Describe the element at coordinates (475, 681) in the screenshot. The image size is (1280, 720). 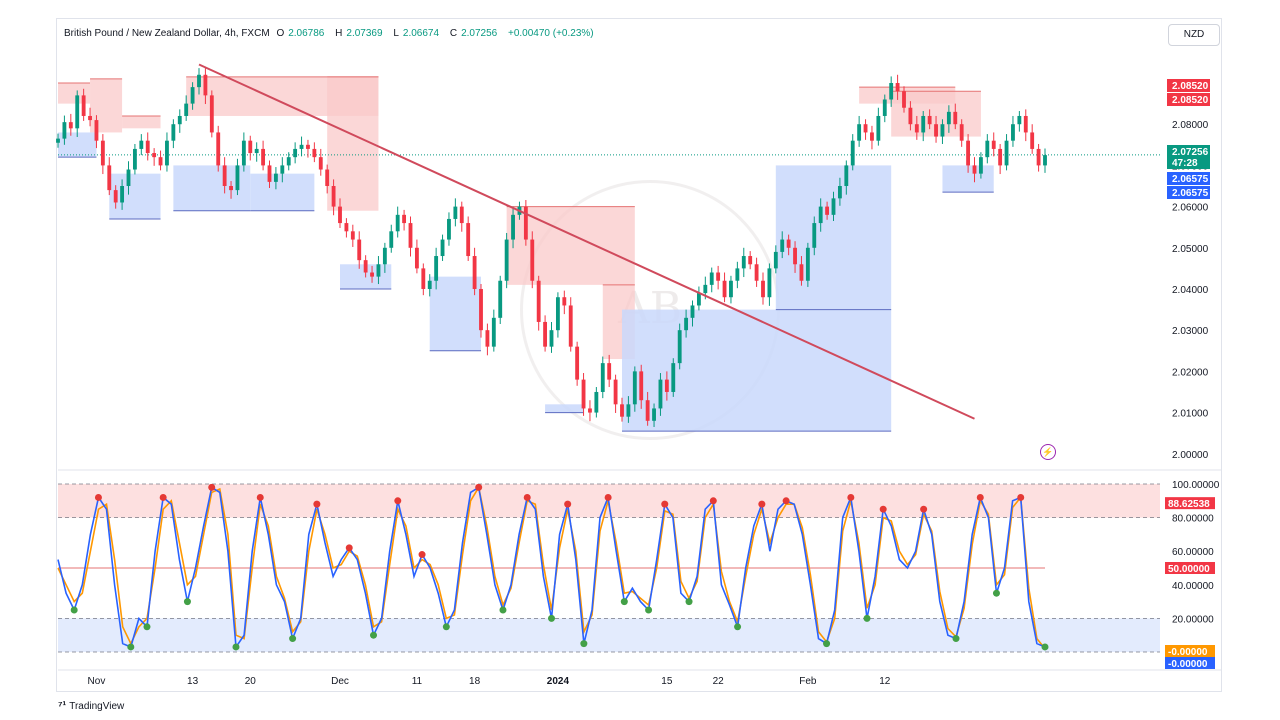
I see `x-tick-label: 18` at that location.